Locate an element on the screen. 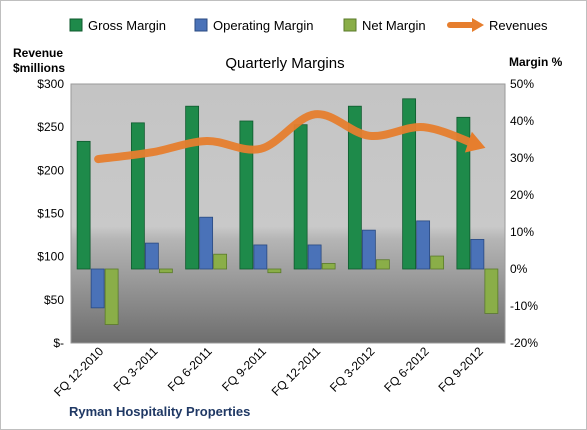 The image size is (587, 430). right-axis-ticks: -20% -10% 0% 10% 20% 30% 40% 50% is located at coordinates (524, 213).